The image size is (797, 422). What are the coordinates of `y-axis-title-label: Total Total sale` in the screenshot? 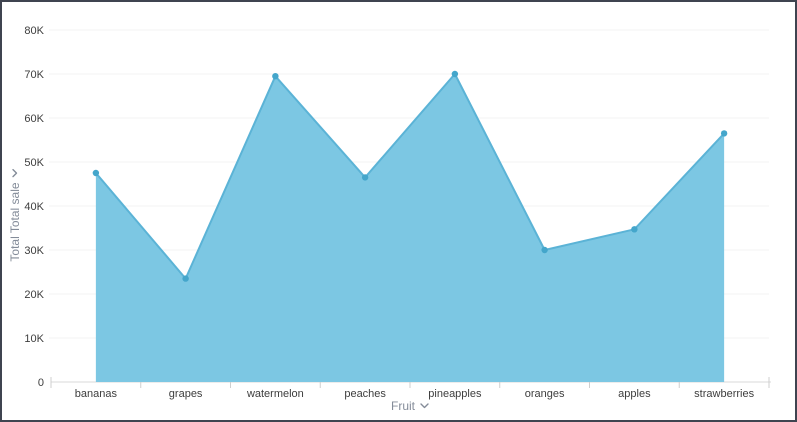 It's located at (15, 222).